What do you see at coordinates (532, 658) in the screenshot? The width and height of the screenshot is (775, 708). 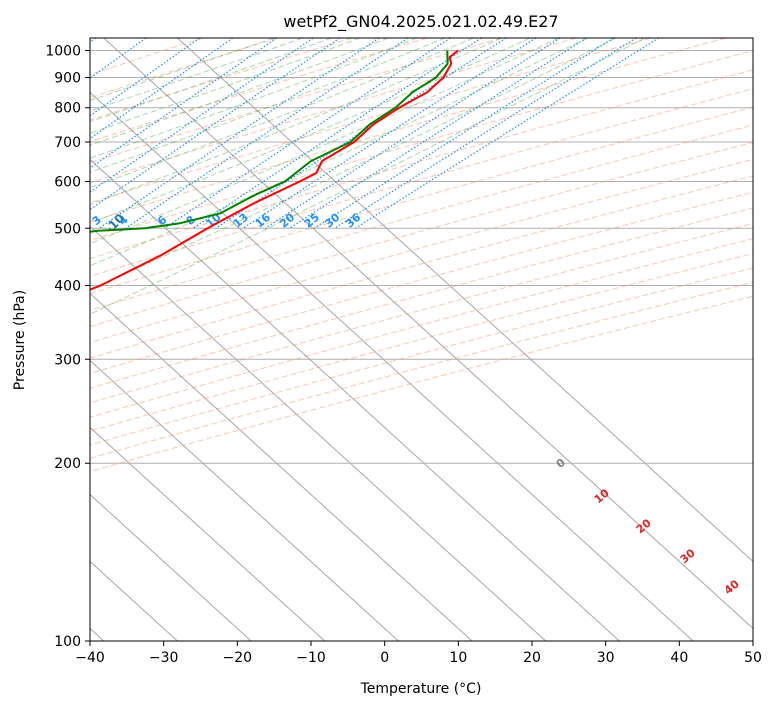 I see `x-tick-label: 20` at bounding box center [532, 658].